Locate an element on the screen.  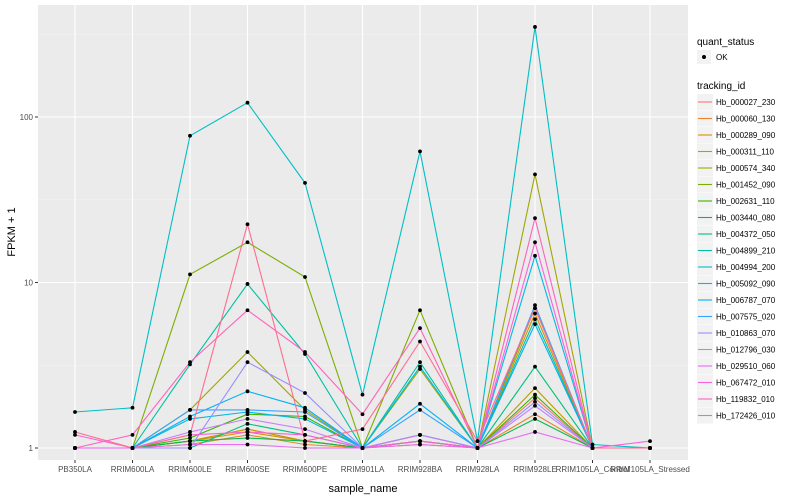
legend-label-Hb_012796_030: Hb_012796_030 is located at coordinates (746, 350).